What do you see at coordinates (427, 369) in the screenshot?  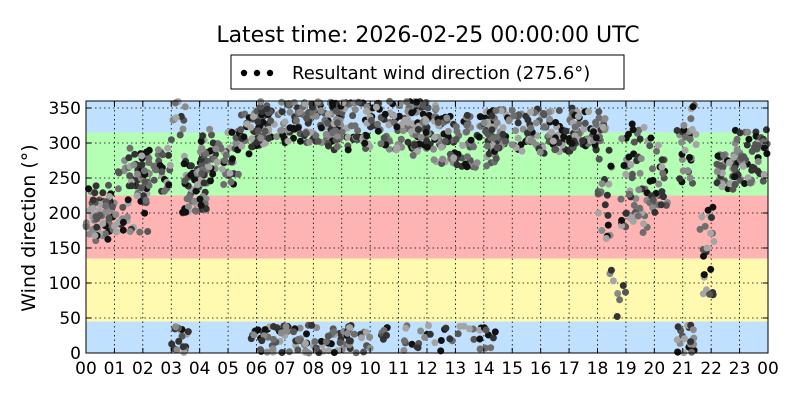 I see `x-tick-label: 12` at bounding box center [427, 369].